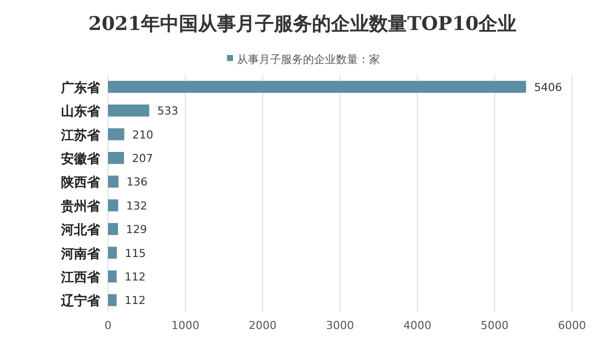 Image resolution: width=605 pixels, height=364 pixels. Describe the element at coordinates (80, 254) in the screenshot. I see `y-tick-label: 河南省` at that location.